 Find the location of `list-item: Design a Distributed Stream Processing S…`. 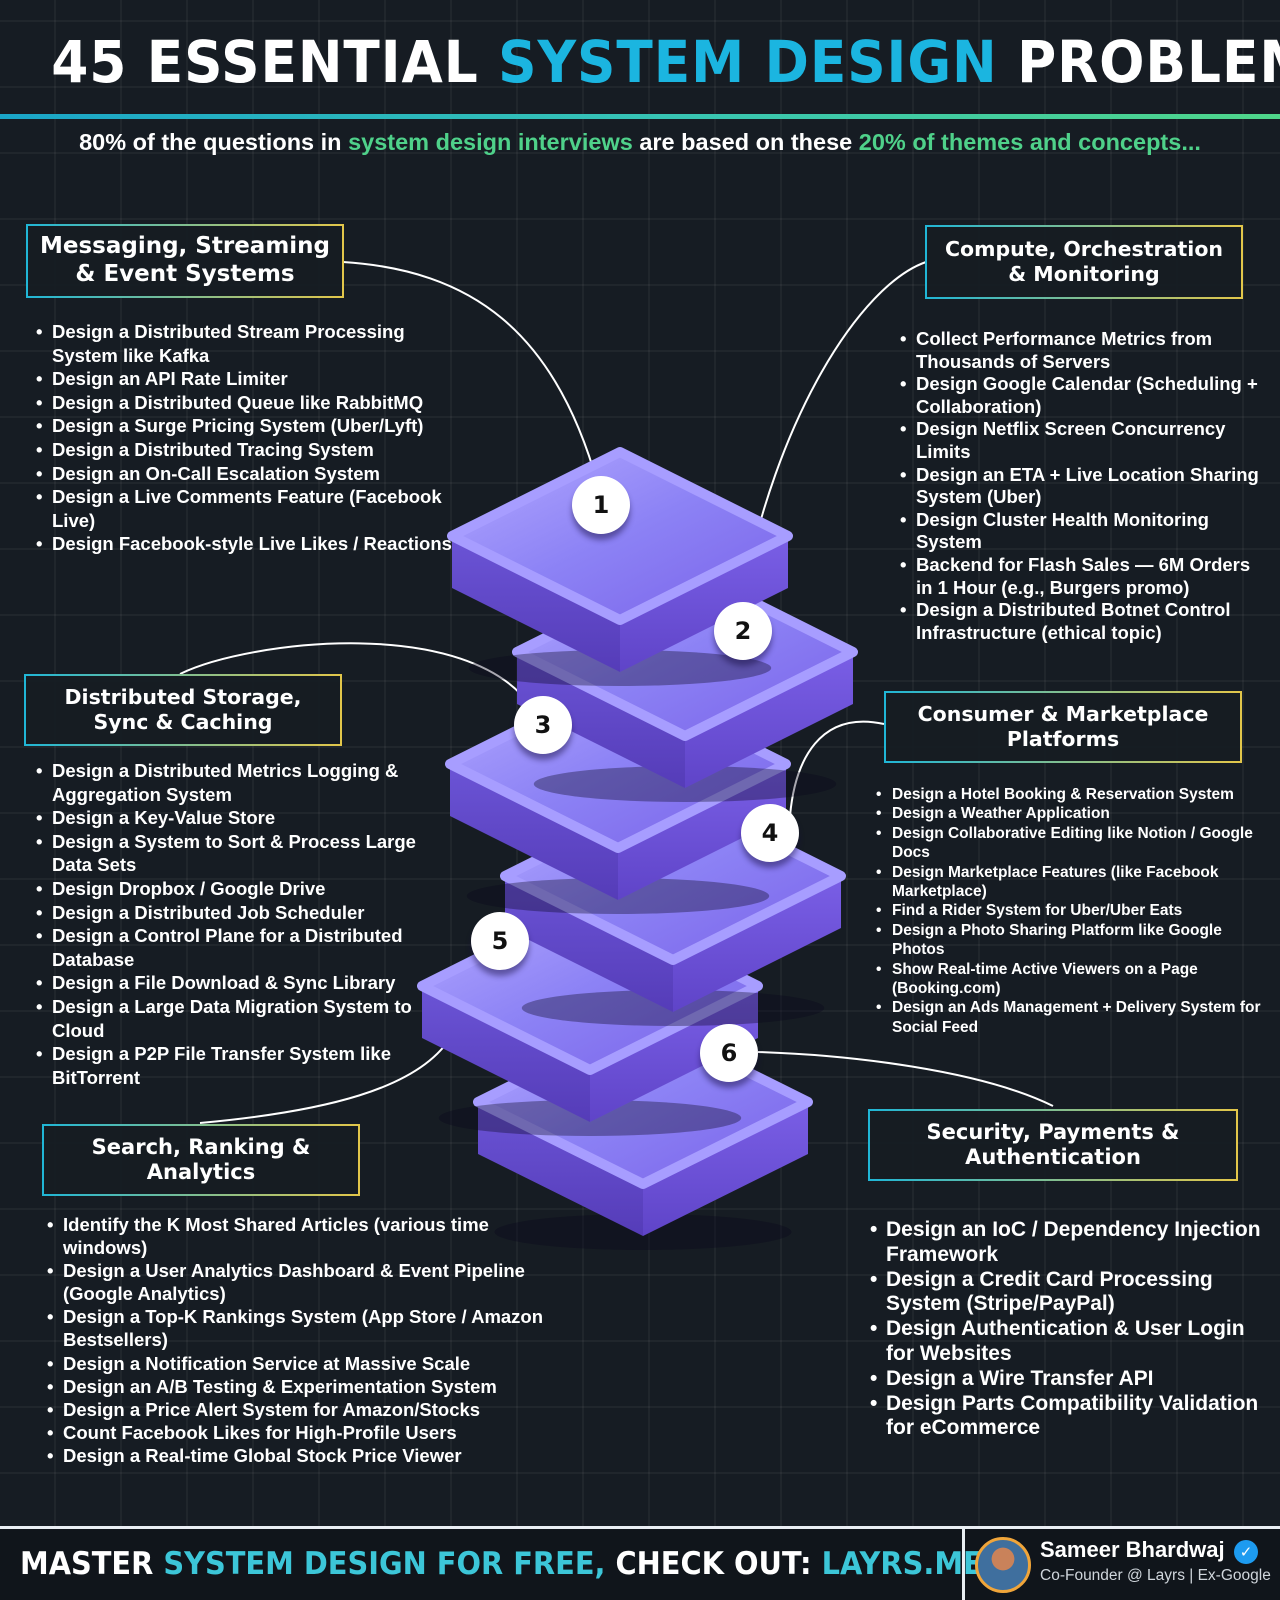

list-item: Design a Distributed Stream Processing S… is located at coordinates (244, 343).